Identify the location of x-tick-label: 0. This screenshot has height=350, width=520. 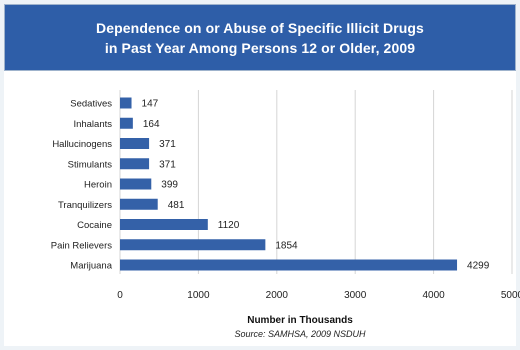
(120, 295).